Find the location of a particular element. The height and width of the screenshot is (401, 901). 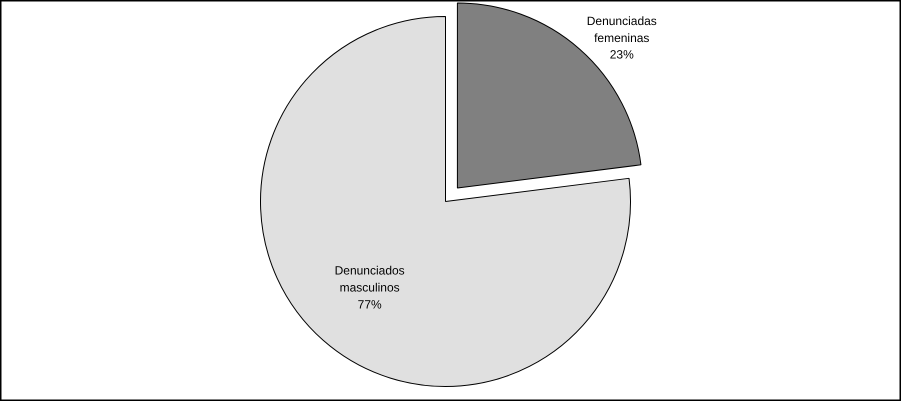

data-label: 77% is located at coordinates (370, 304).